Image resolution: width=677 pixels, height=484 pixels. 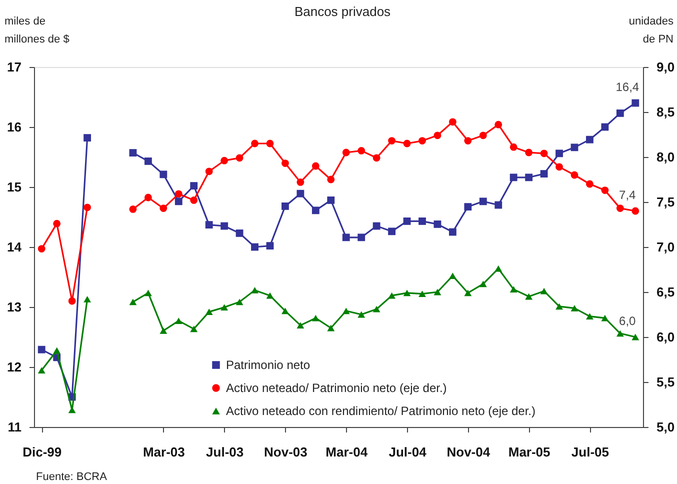 What do you see at coordinates (529, 452) in the screenshot?
I see `x-tick-label: Mar-05` at bounding box center [529, 452].